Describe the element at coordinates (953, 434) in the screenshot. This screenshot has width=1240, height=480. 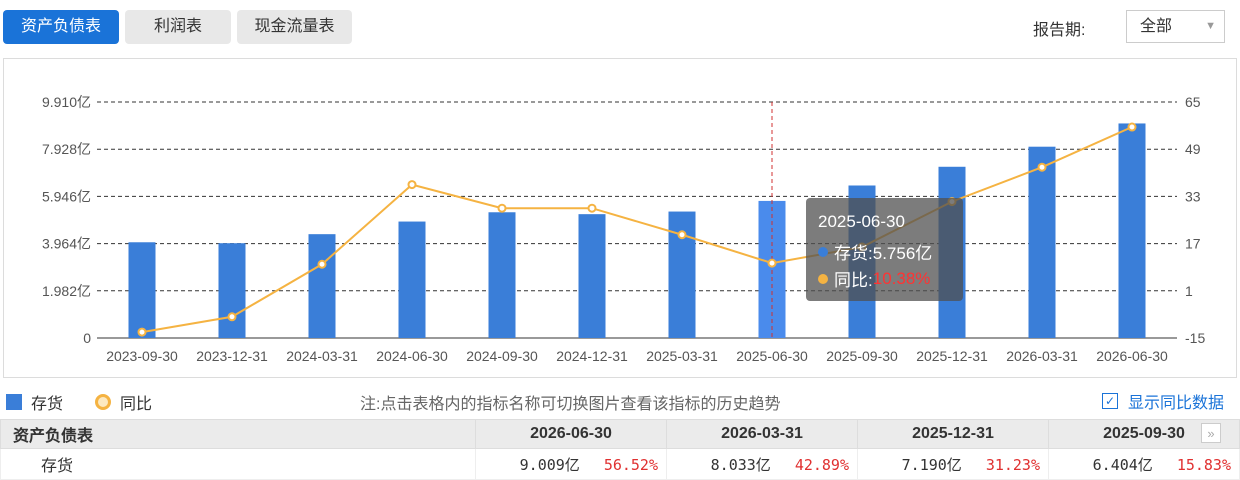
I see `table-column-header: 2025-12-31` at that location.